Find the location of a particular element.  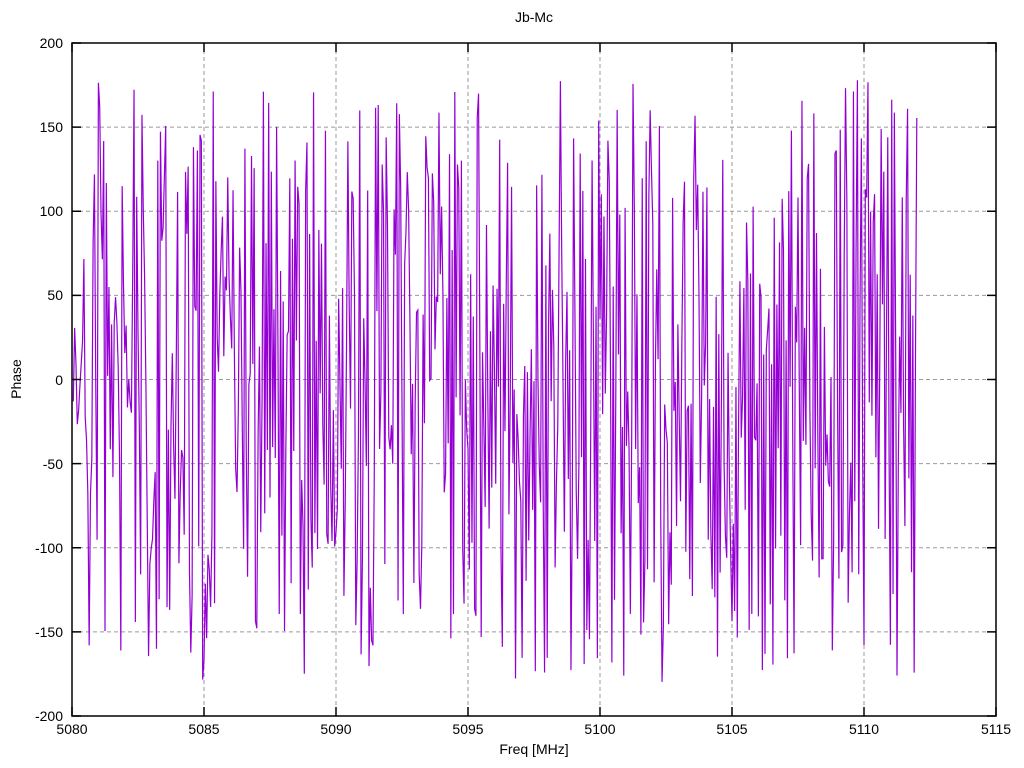

y-tick-label: 50 is located at coordinates (55, 295).